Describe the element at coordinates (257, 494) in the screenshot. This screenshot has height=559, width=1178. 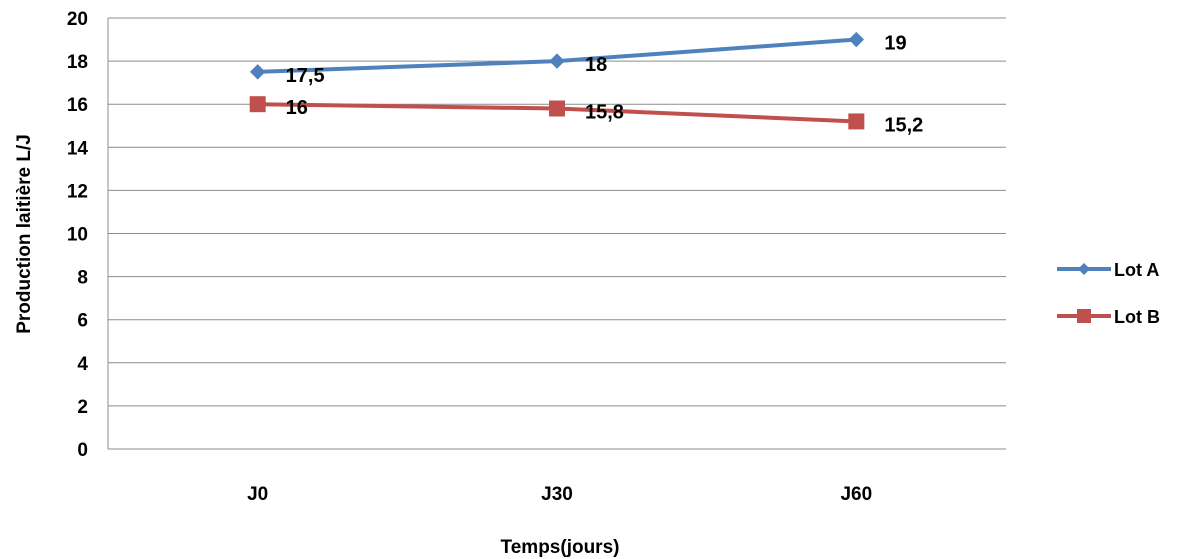
I see `x-tick-label: J0` at that location.